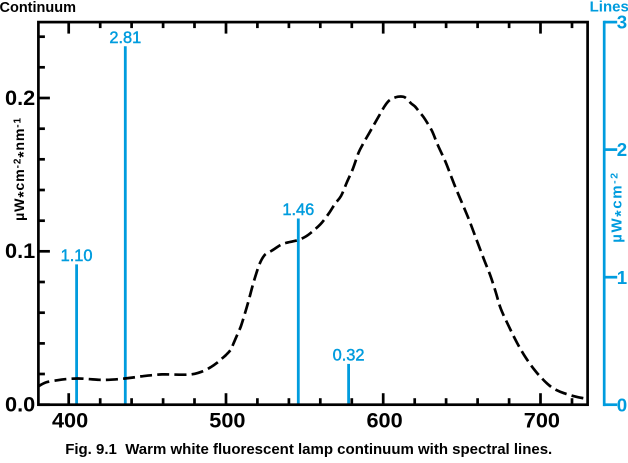 The width and height of the screenshot is (628, 463). What do you see at coordinates (70, 420) in the screenshot?
I see `svg-text: 400` at bounding box center [70, 420].